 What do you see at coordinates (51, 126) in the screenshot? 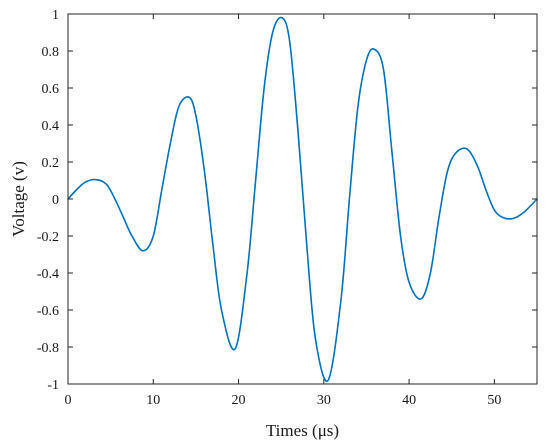
I see `y-tick-label: 0.4` at bounding box center [51, 126].